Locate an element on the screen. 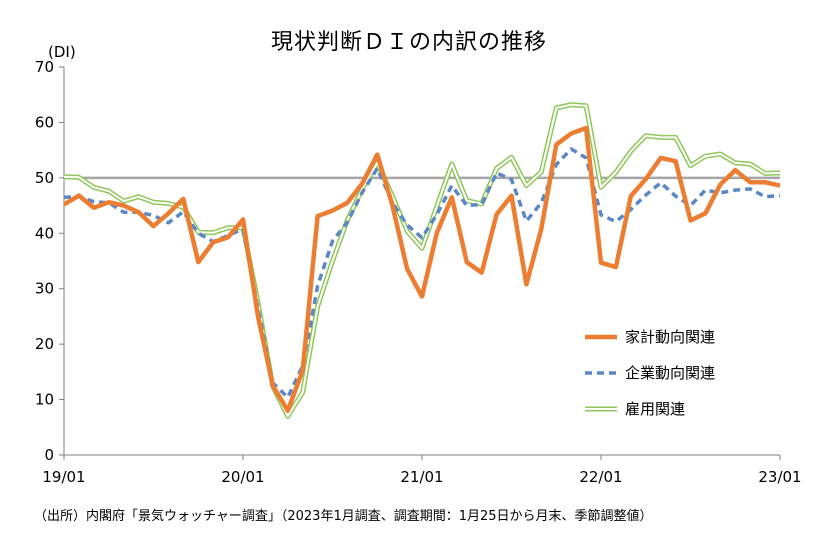 The height and width of the screenshot is (537, 818). y-tick-label: 70 is located at coordinates (44, 67).